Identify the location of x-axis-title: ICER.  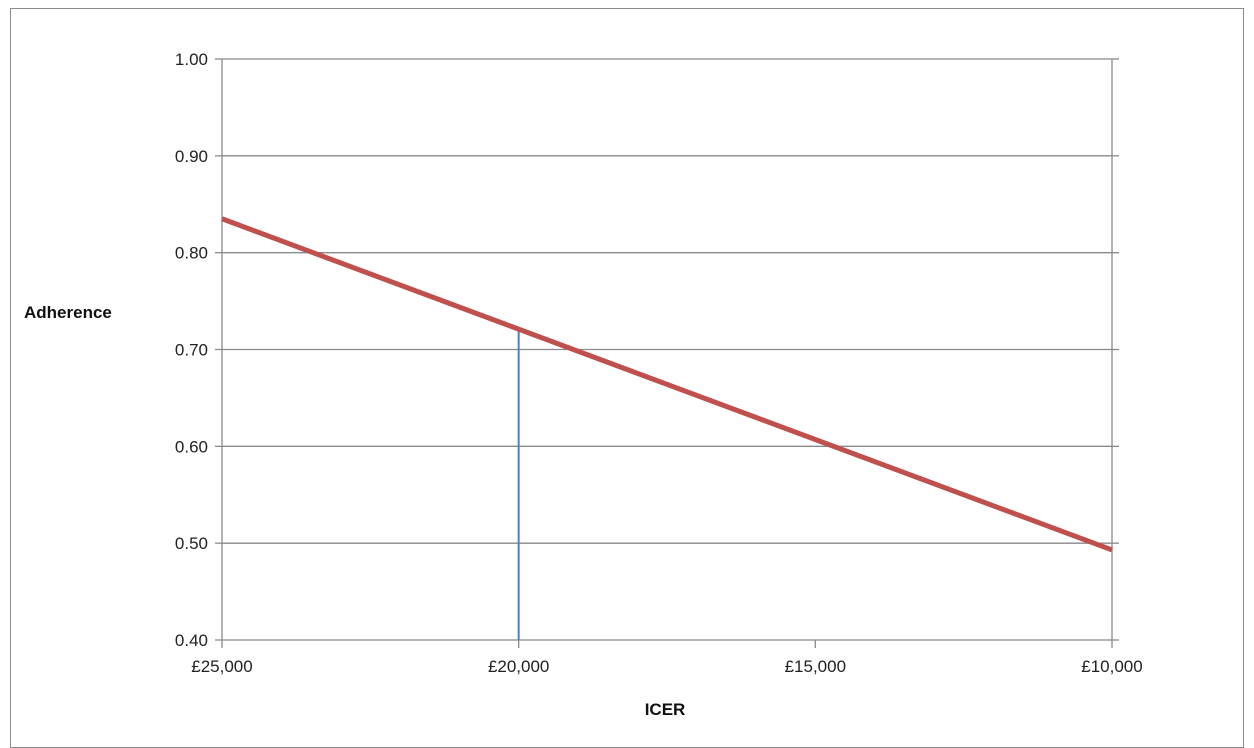
(665, 709).